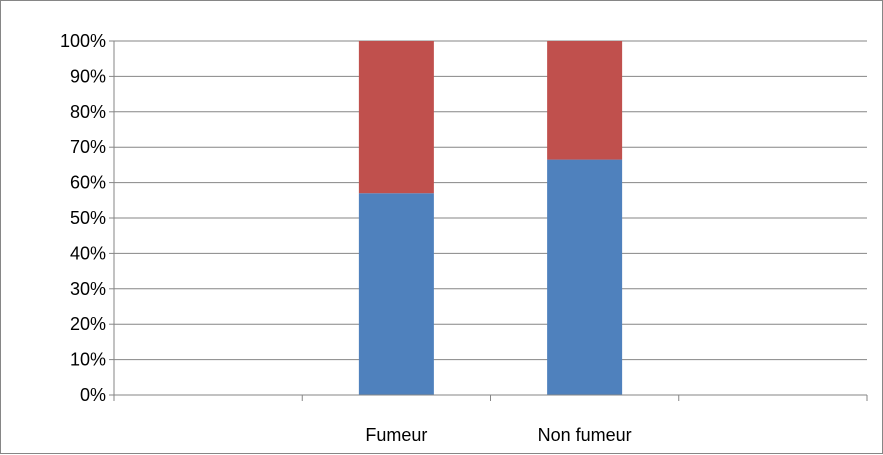 The height and width of the screenshot is (455, 883). Describe the element at coordinates (88, 253) in the screenshot. I see `y-tick-label-4: 40%` at that location.